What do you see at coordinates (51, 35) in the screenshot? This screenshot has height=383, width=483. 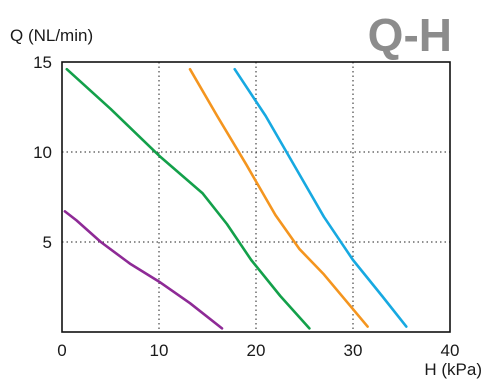 I see `y-axis-title: Q (NL/min)` at bounding box center [51, 35].